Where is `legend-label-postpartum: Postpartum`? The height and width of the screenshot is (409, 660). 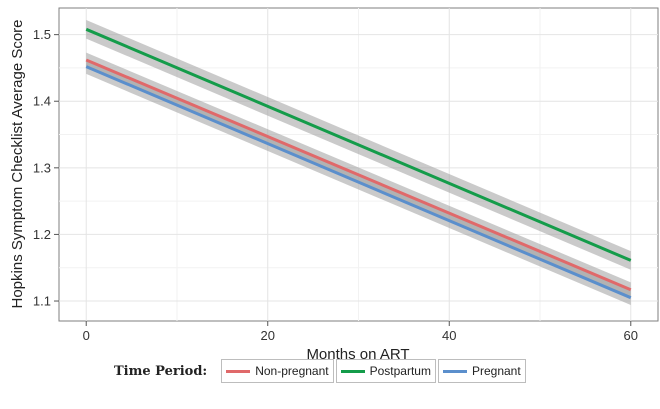
legend-label-postpartum: Postpartum is located at coordinates (400, 371).